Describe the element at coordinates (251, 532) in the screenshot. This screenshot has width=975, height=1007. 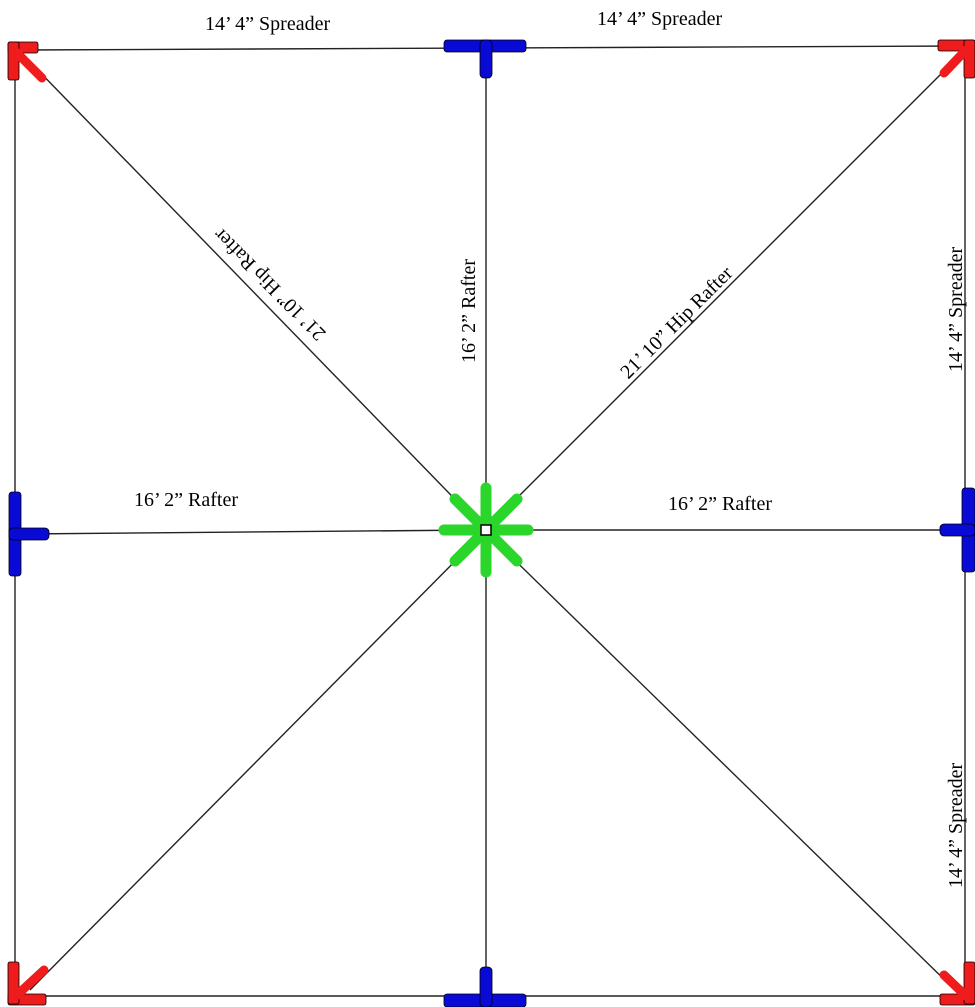
I see `rafter-west-line` at that location.